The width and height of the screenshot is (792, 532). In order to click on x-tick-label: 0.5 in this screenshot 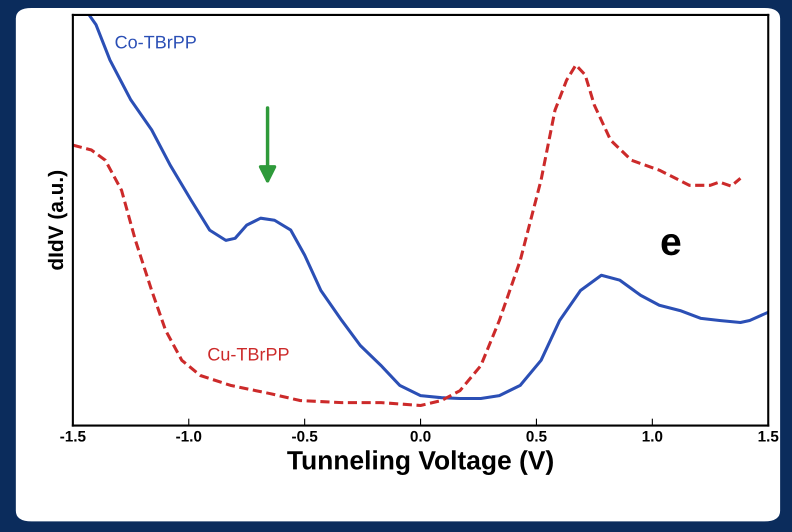, I will do `click(536, 436)`.